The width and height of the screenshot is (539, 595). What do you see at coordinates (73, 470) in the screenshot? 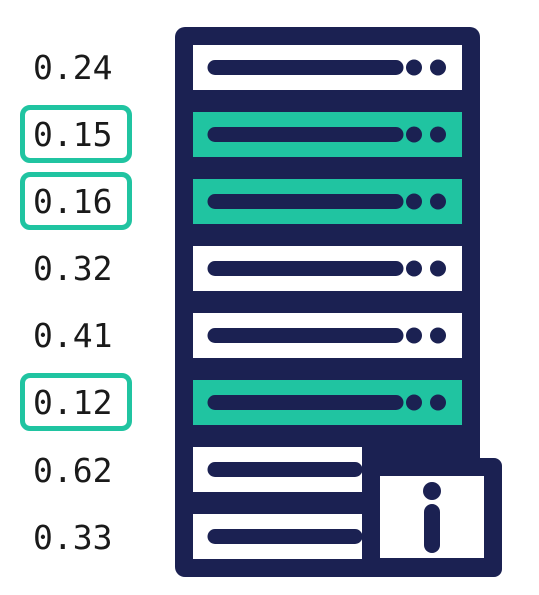
I see `value-label-7: 0.62` at bounding box center [73, 470].